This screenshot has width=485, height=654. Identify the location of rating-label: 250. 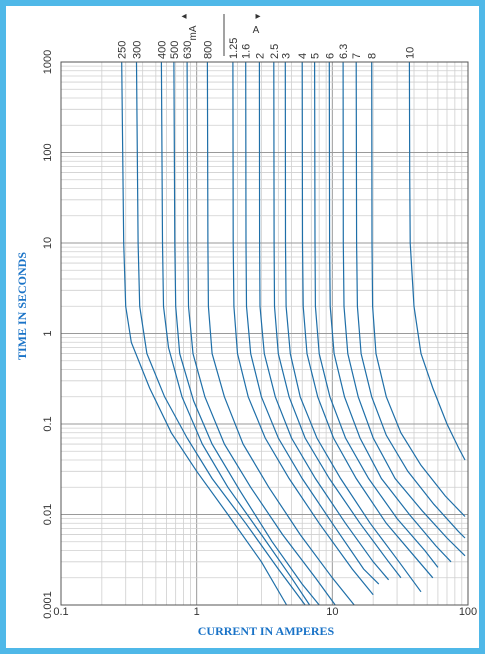
(123, 50).